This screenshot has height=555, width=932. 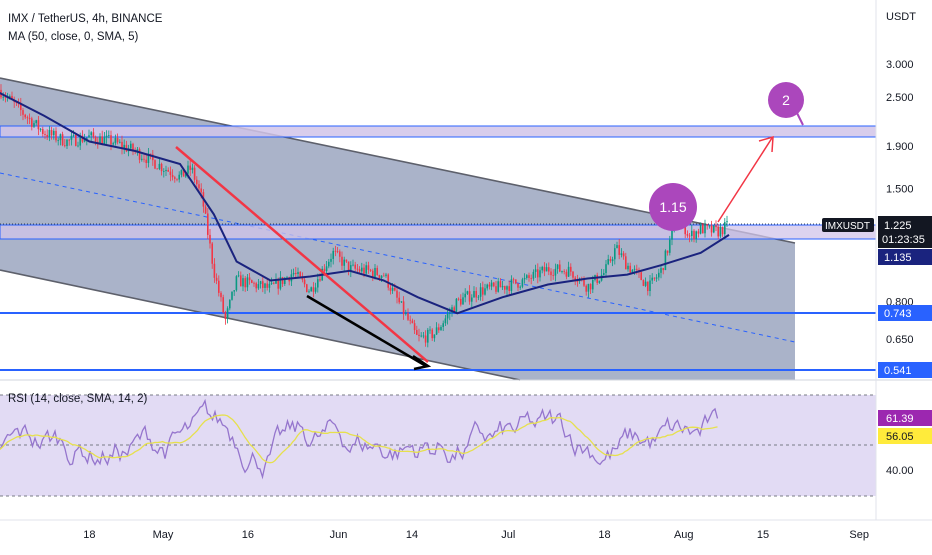 What do you see at coordinates (898, 314) in the screenshot?
I see `price-tag-label: 0.743` at bounding box center [898, 314].